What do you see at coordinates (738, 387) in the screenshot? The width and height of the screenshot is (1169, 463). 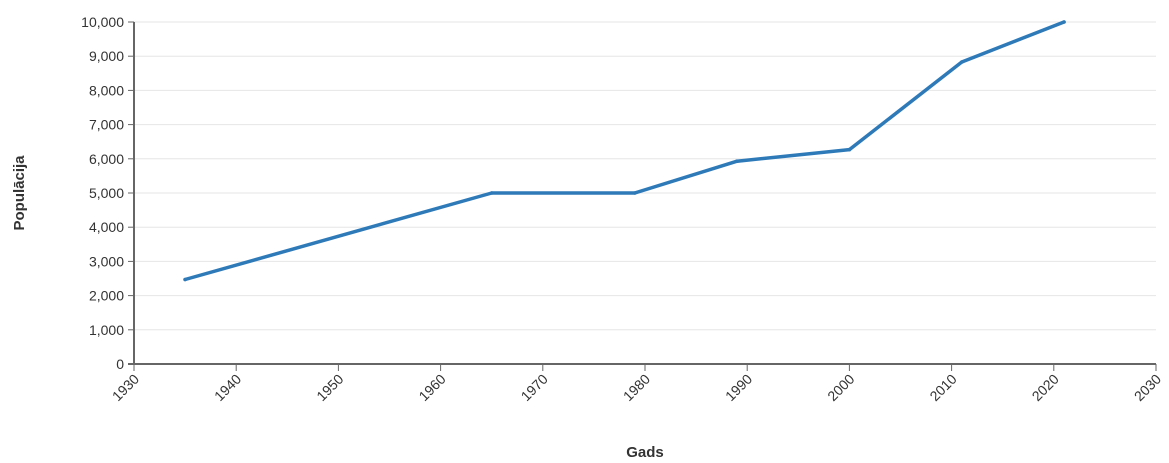 I see `x-tick-label: 1990` at bounding box center [738, 387].